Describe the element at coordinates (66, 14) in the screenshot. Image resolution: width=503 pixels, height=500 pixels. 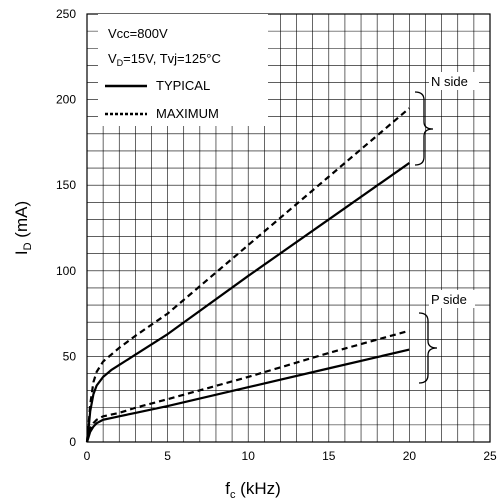
I see `y-tick-label: 250` at that location.